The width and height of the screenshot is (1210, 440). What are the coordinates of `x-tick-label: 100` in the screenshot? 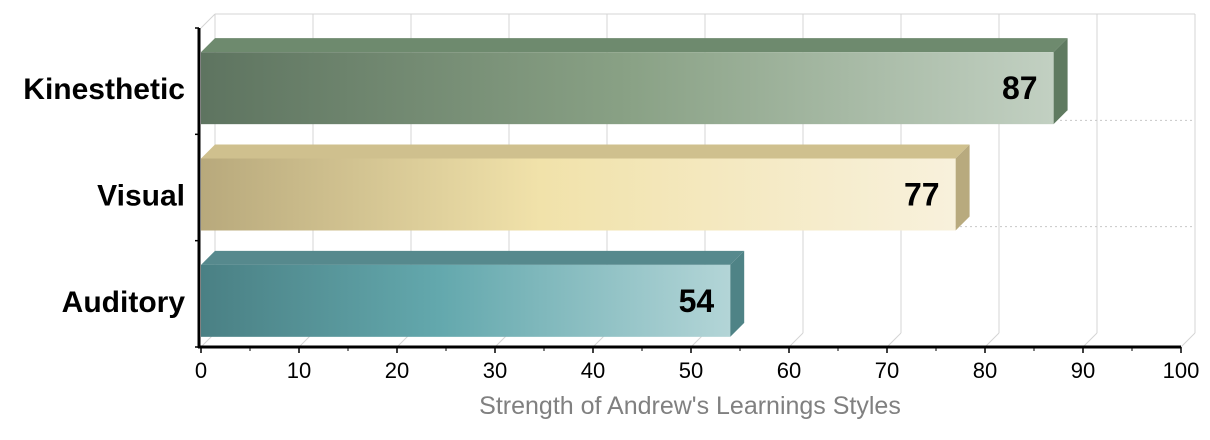 It's located at (1181, 370).